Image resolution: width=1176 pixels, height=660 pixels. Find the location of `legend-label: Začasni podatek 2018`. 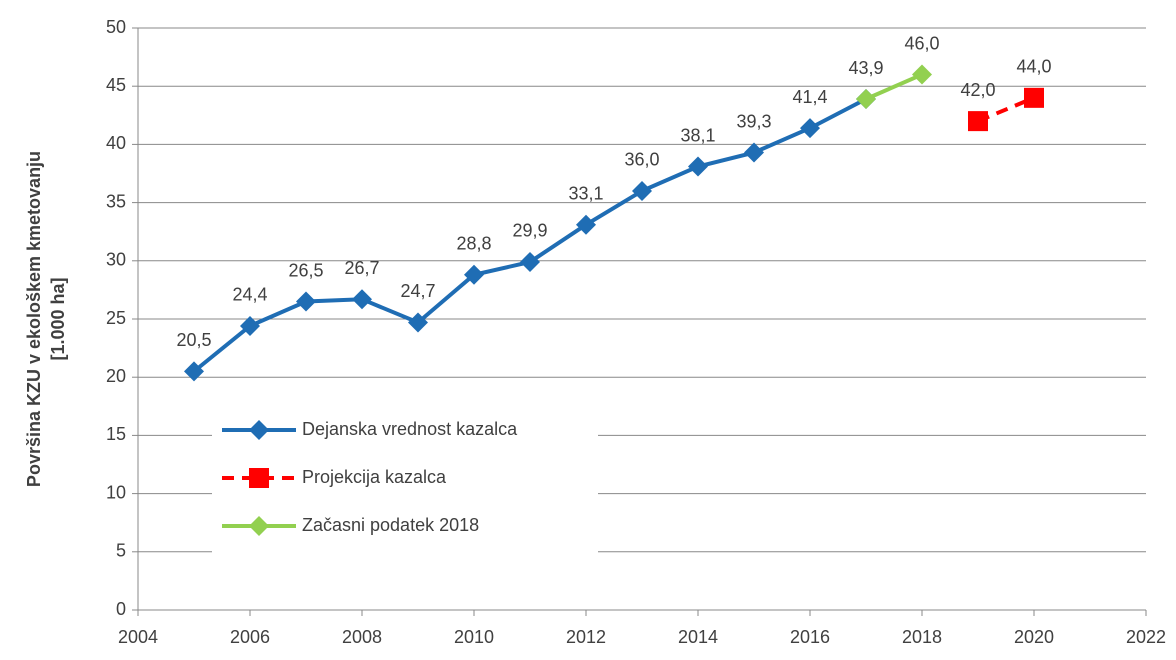

legend-label: Začasni podatek 2018 is located at coordinates (390, 525).